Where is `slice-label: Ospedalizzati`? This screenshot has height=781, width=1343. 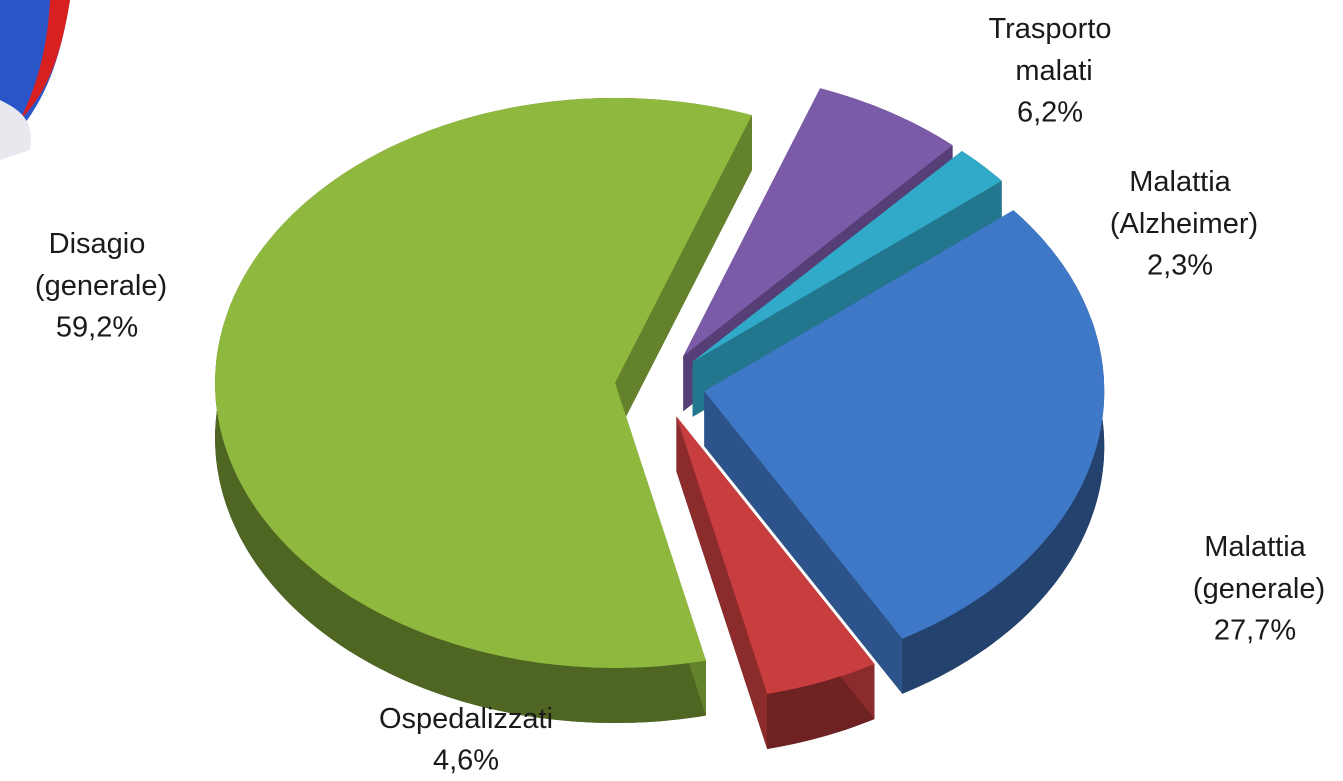 slice-label: Ospedalizzati is located at coordinates (466, 719).